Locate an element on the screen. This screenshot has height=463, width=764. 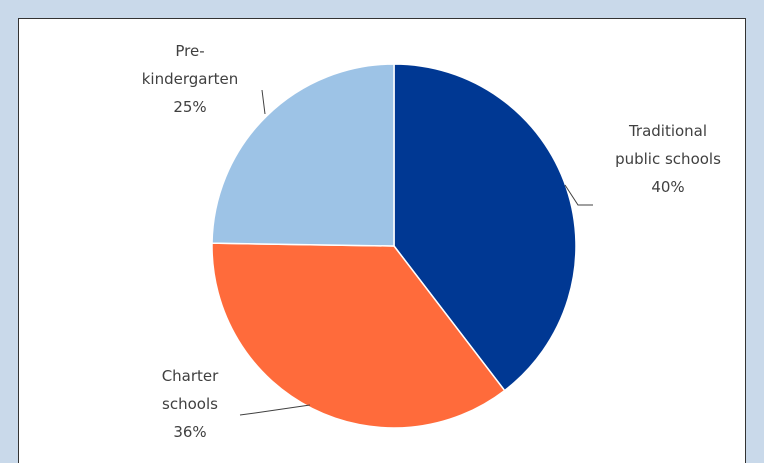
value-label: 25% is located at coordinates (189, 107).